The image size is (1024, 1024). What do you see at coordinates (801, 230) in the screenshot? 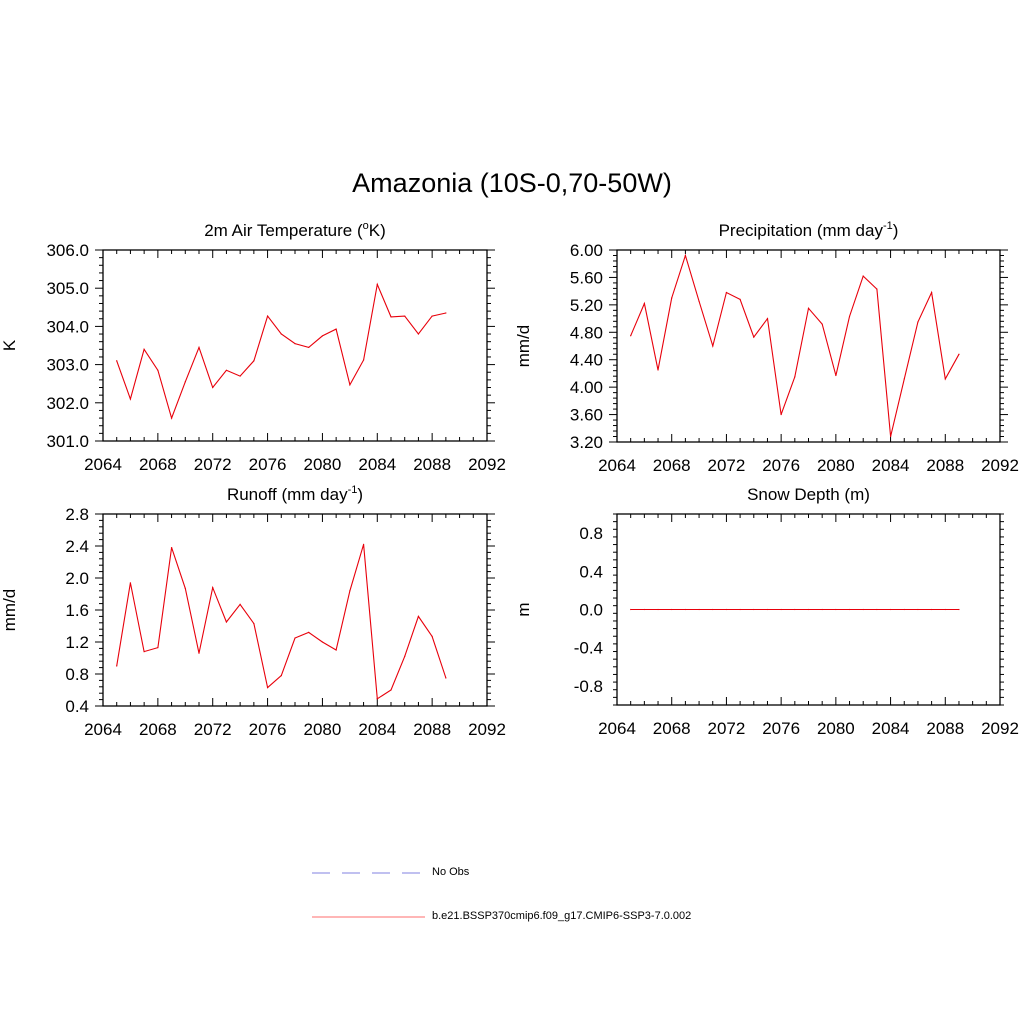
I see `panel-2-title-main: Precipitation (mm day` at bounding box center [801, 230].